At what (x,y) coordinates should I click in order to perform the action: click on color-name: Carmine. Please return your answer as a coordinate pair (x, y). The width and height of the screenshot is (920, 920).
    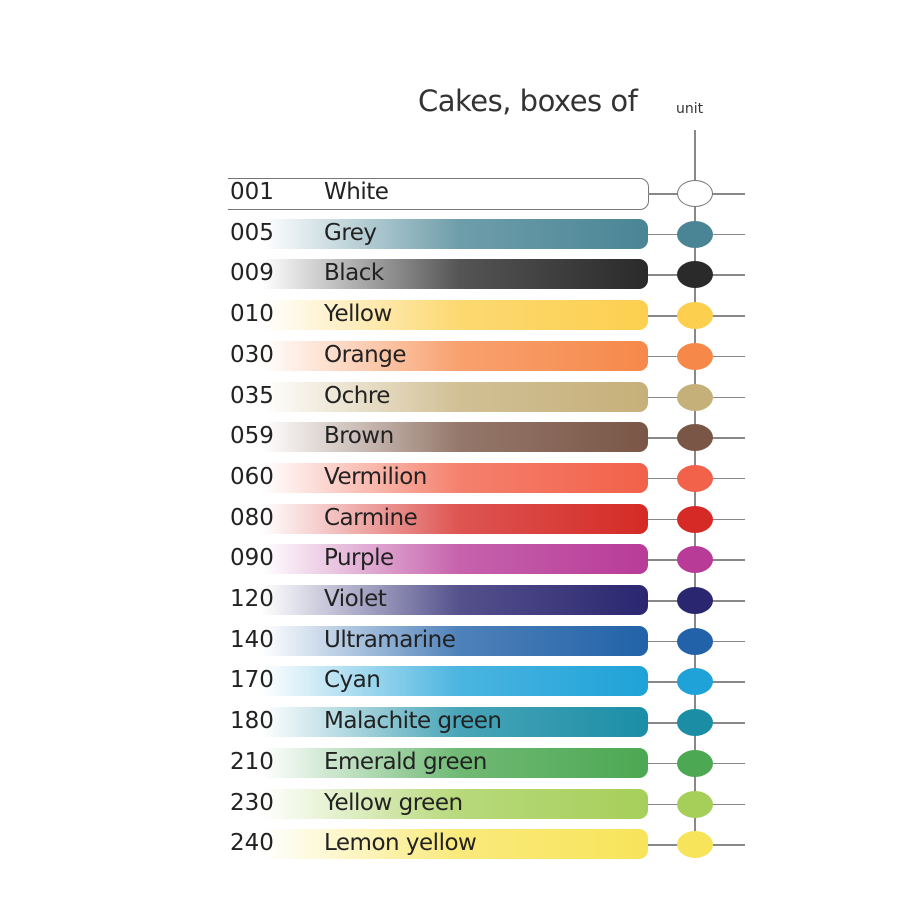
    Looking at the image, I should click on (371, 517).